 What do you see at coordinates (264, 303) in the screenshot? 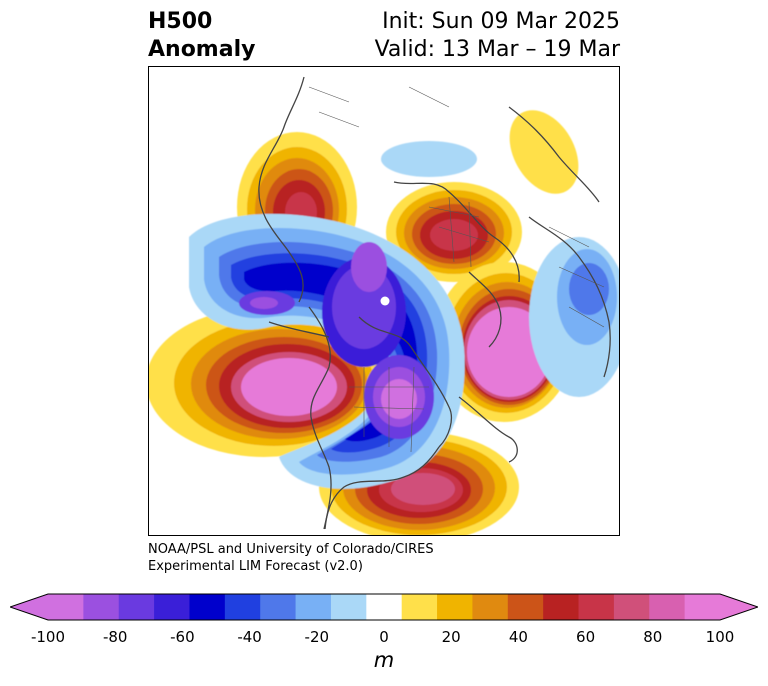
I see `anomaly-negative-west-lobe-core` at bounding box center [264, 303].